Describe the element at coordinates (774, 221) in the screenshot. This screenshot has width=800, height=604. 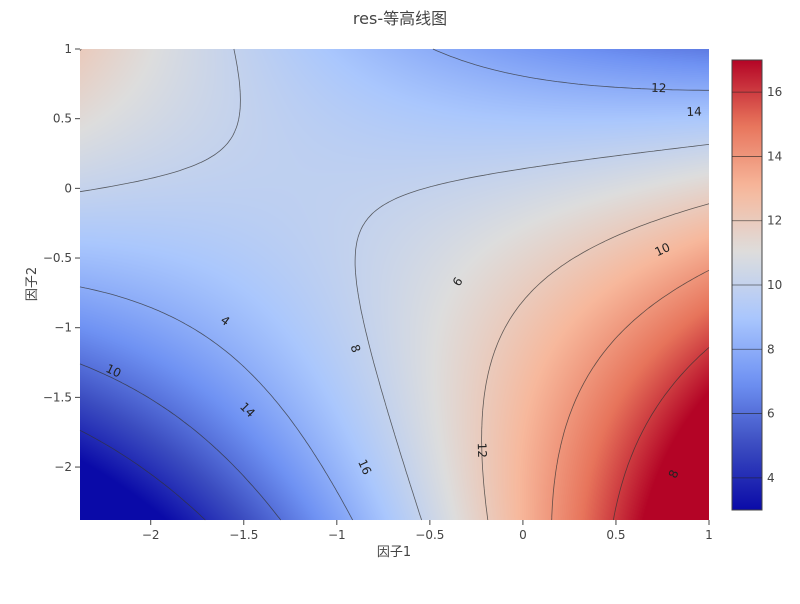
I see `colorbar-tick-label: 12` at that location.